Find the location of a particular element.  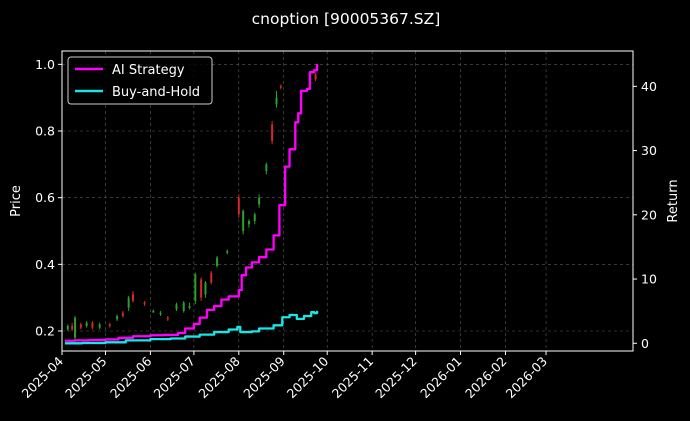

right-tick-label: 0 is located at coordinates (645, 343).